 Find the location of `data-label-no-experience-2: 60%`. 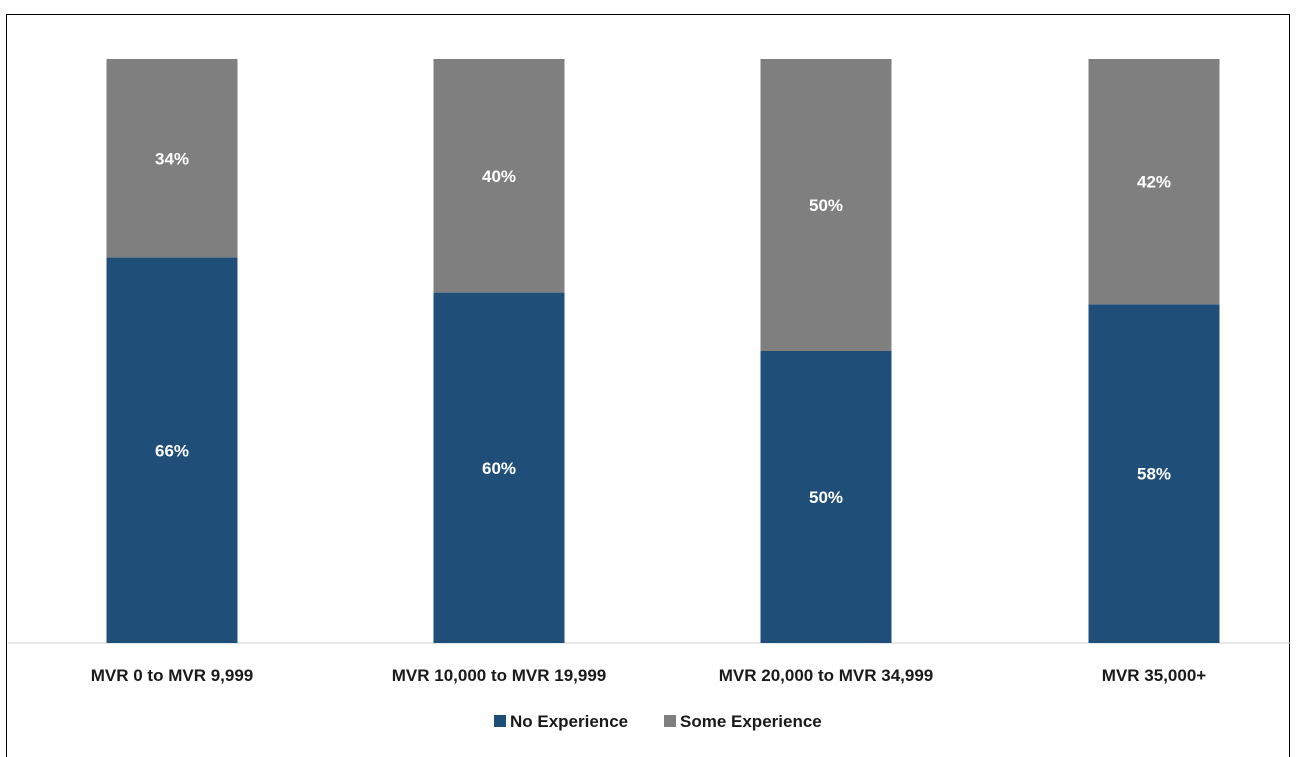

data-label-no-experience-2: 60% is located at coordinates (499, 468).